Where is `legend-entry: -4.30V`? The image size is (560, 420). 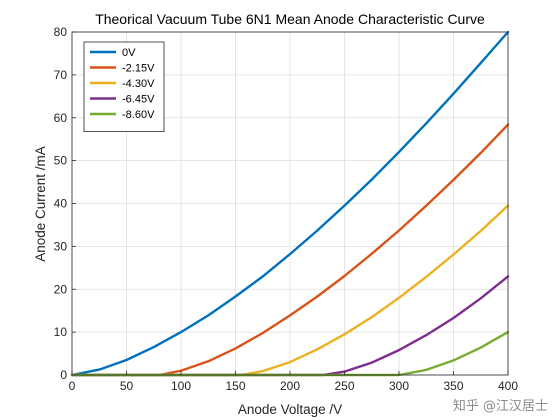 legend-entry: -4.30V is located at coordinates (138, 84).